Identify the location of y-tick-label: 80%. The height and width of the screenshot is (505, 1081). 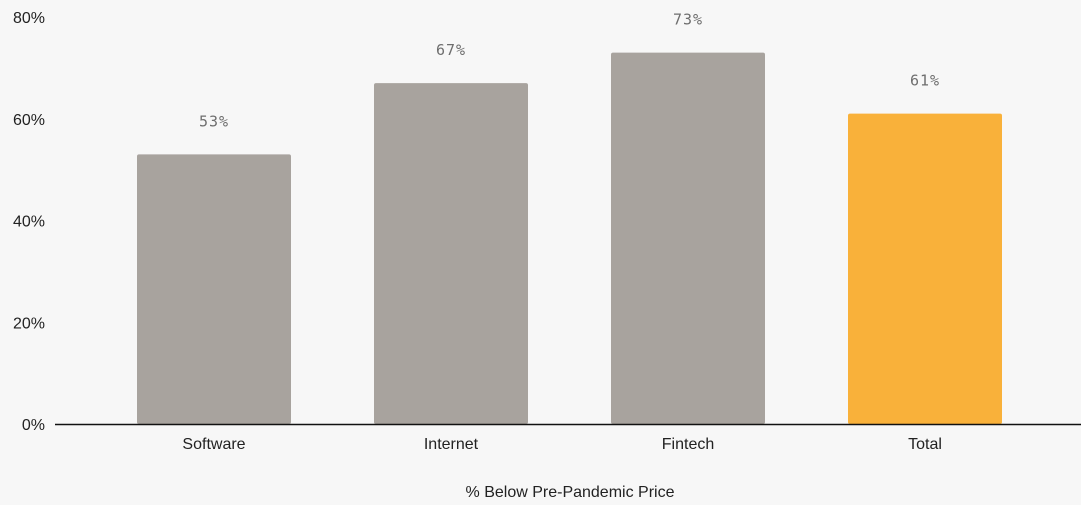
(29, 18).